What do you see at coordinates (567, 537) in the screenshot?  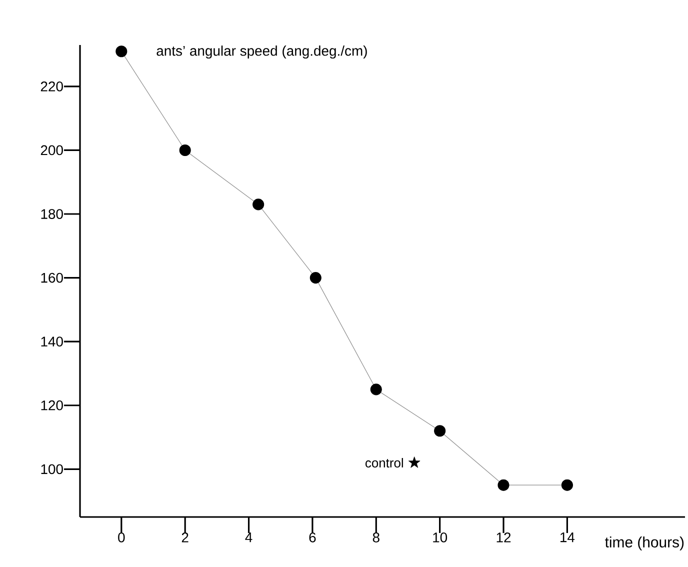 I see `x-tick-label: 14` at bounding box center [567, 537].